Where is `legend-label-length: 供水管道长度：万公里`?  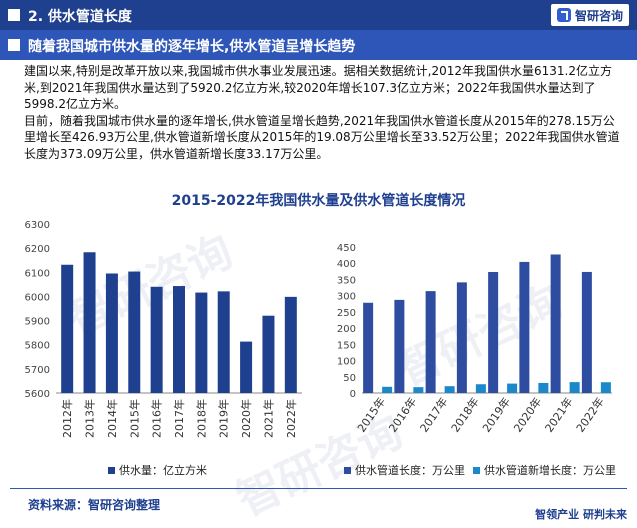 legend-label-length: 供水管道长度：万公里 is located at coordinates (410, 470).